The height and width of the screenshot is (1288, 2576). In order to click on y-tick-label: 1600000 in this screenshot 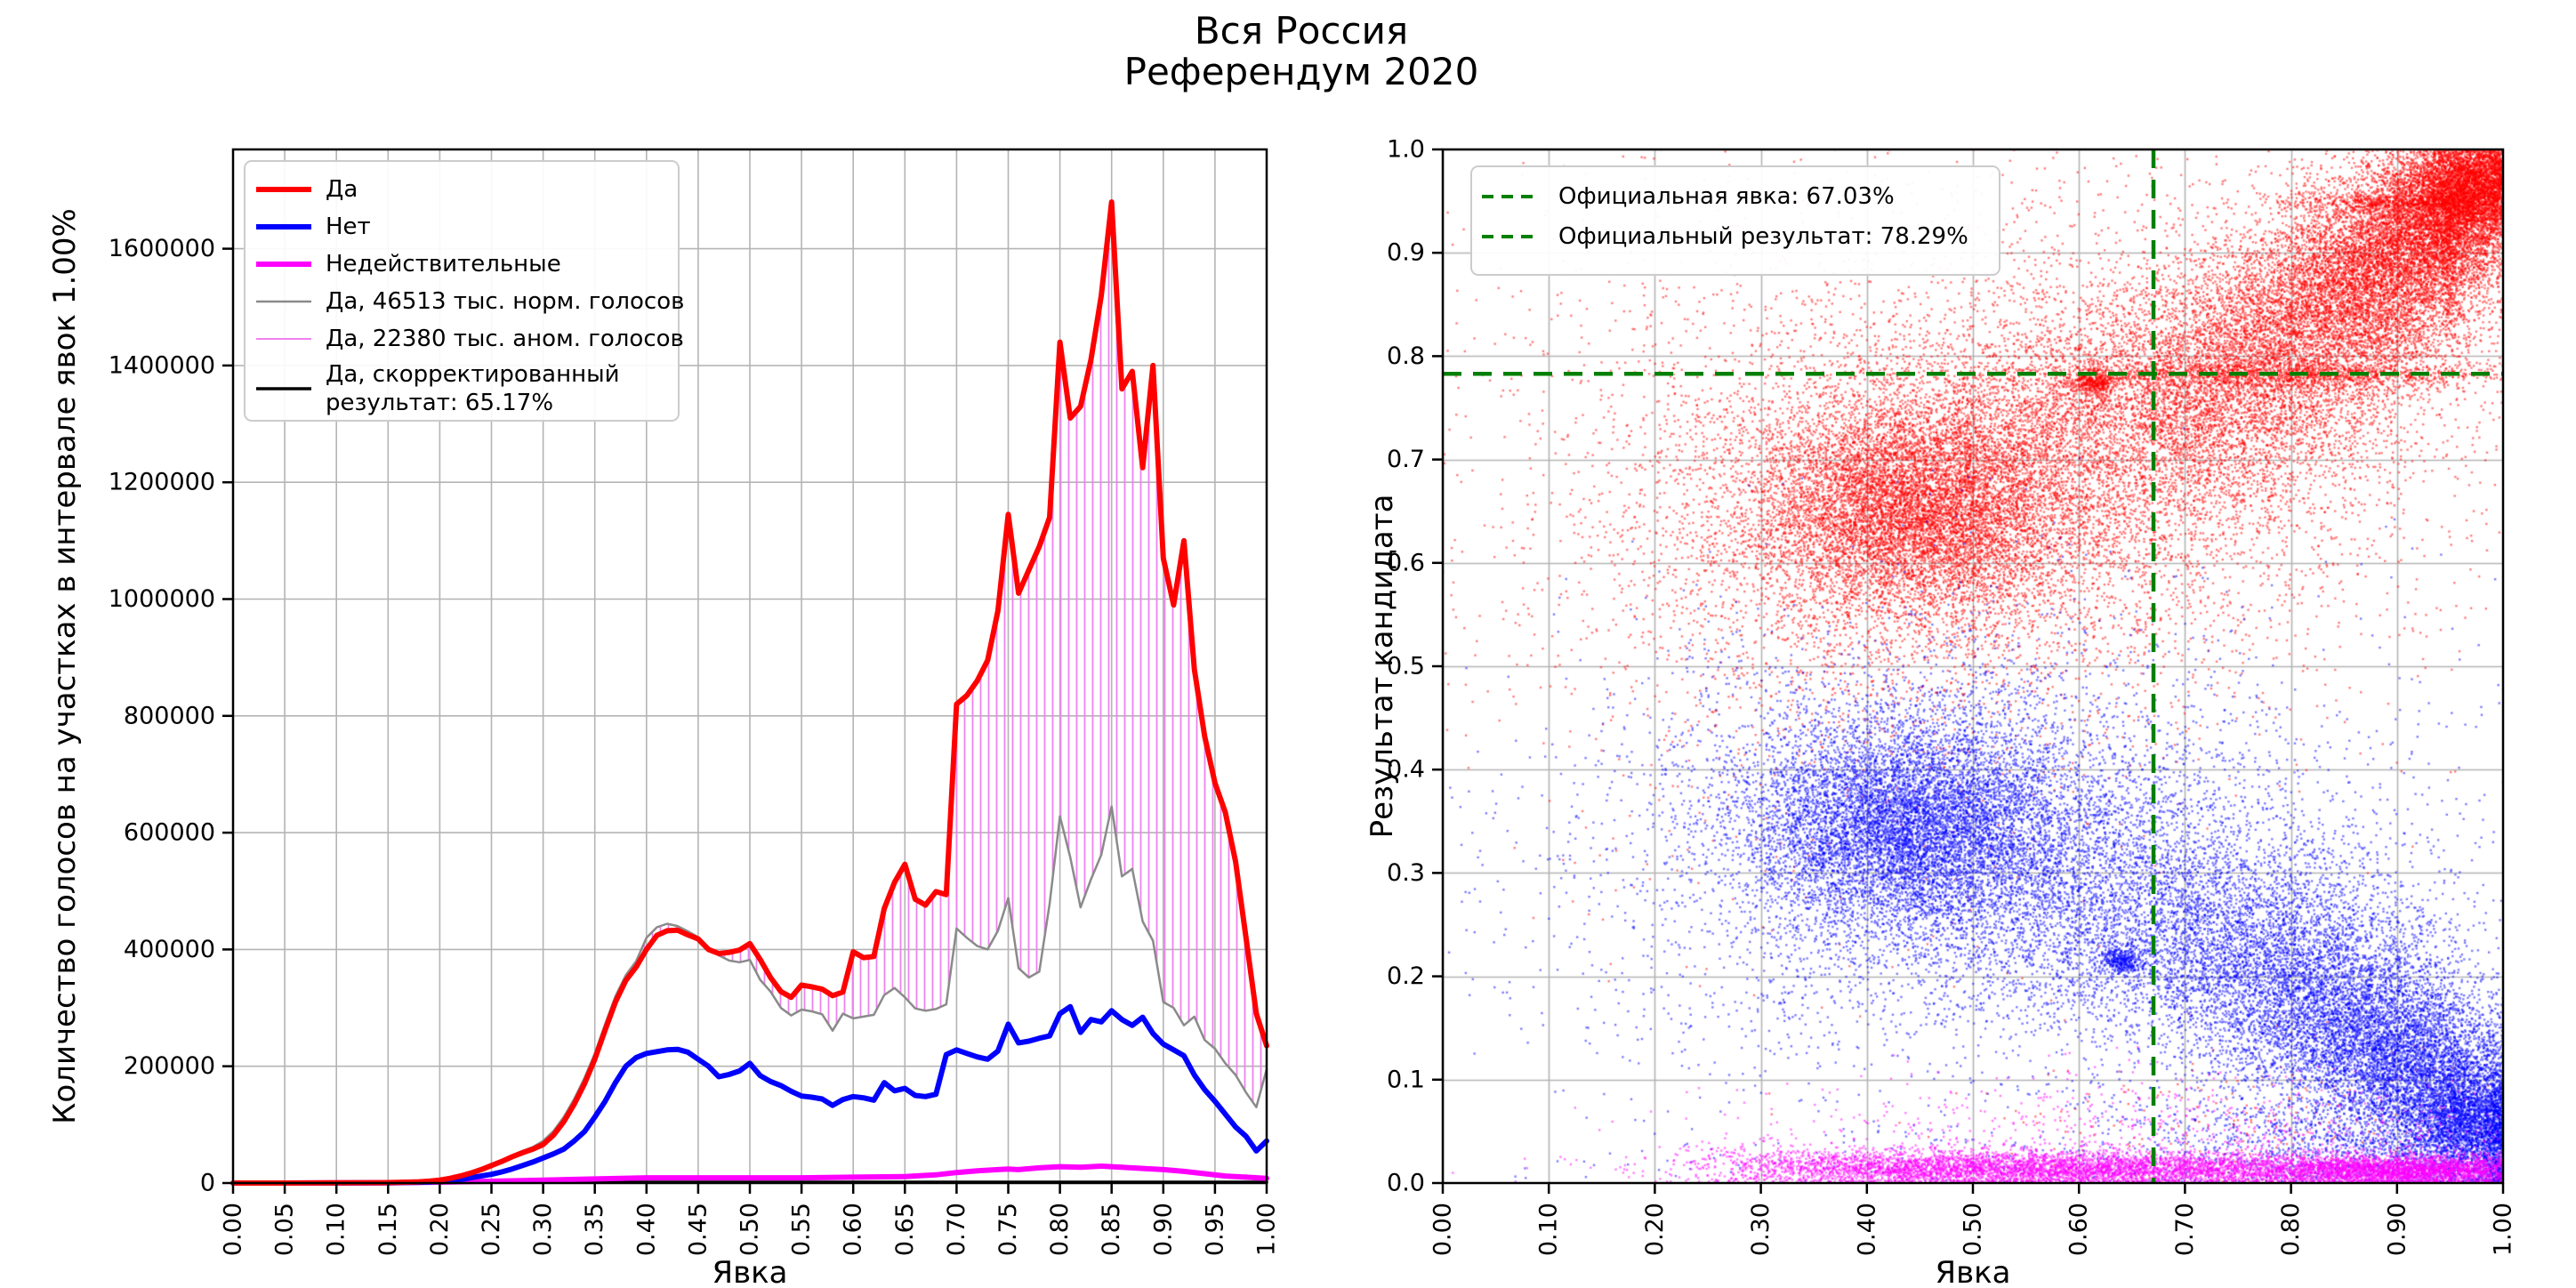, I will do `click(162, 248)`.